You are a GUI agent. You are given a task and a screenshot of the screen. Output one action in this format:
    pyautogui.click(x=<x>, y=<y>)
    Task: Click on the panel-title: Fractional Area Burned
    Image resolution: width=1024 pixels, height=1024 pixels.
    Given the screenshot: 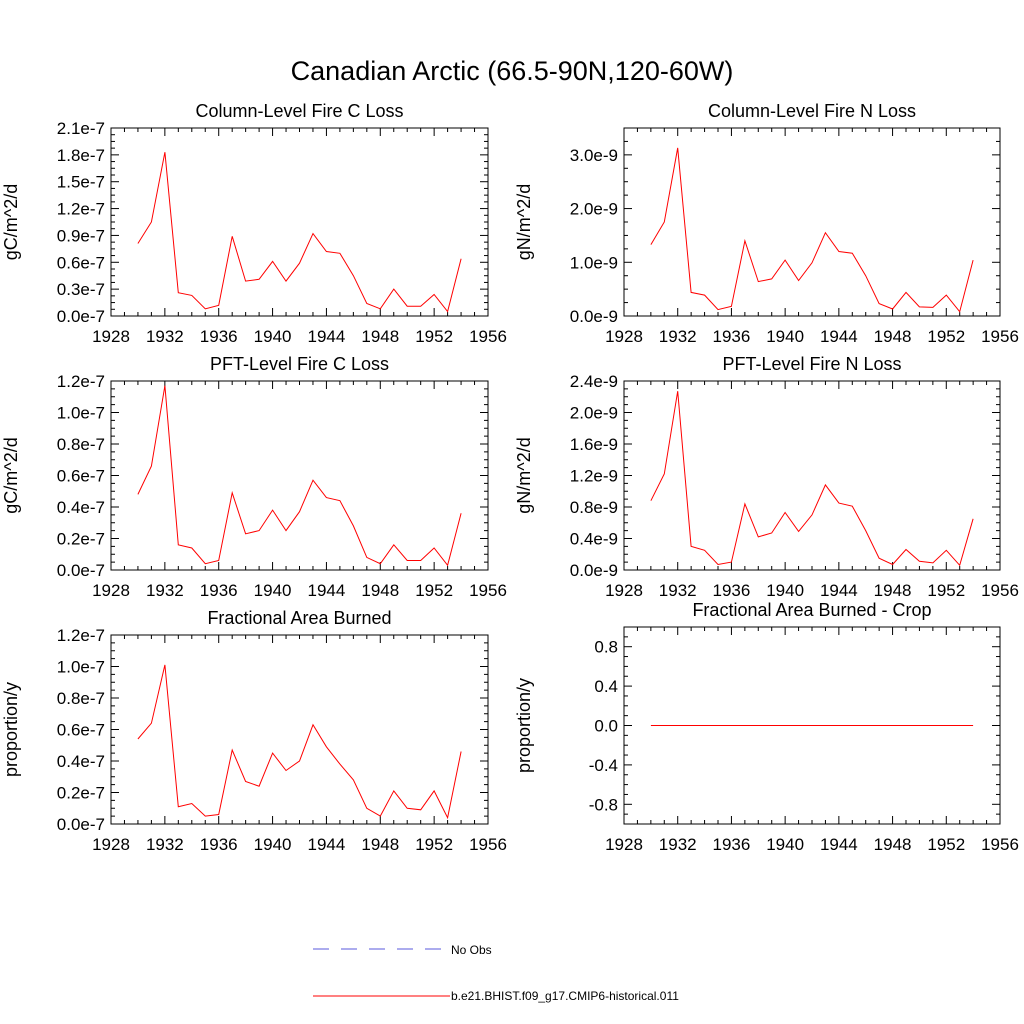 What is the action you would take?
    pyautogui.click(x=299, y=618)
    